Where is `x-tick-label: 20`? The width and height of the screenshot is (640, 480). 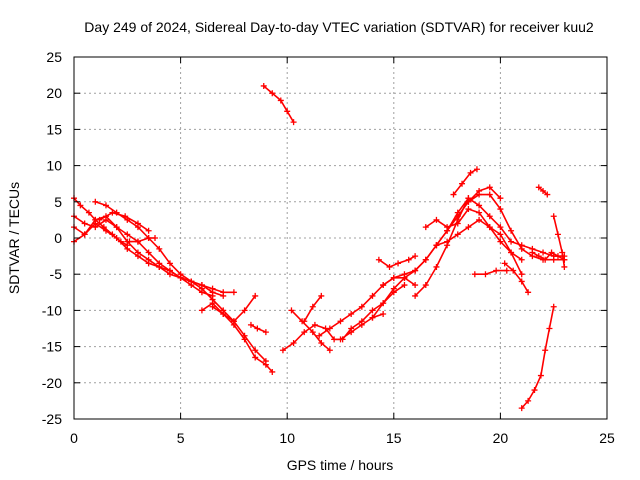
x-tick-label: 20 is located at coordinates (501, 438).